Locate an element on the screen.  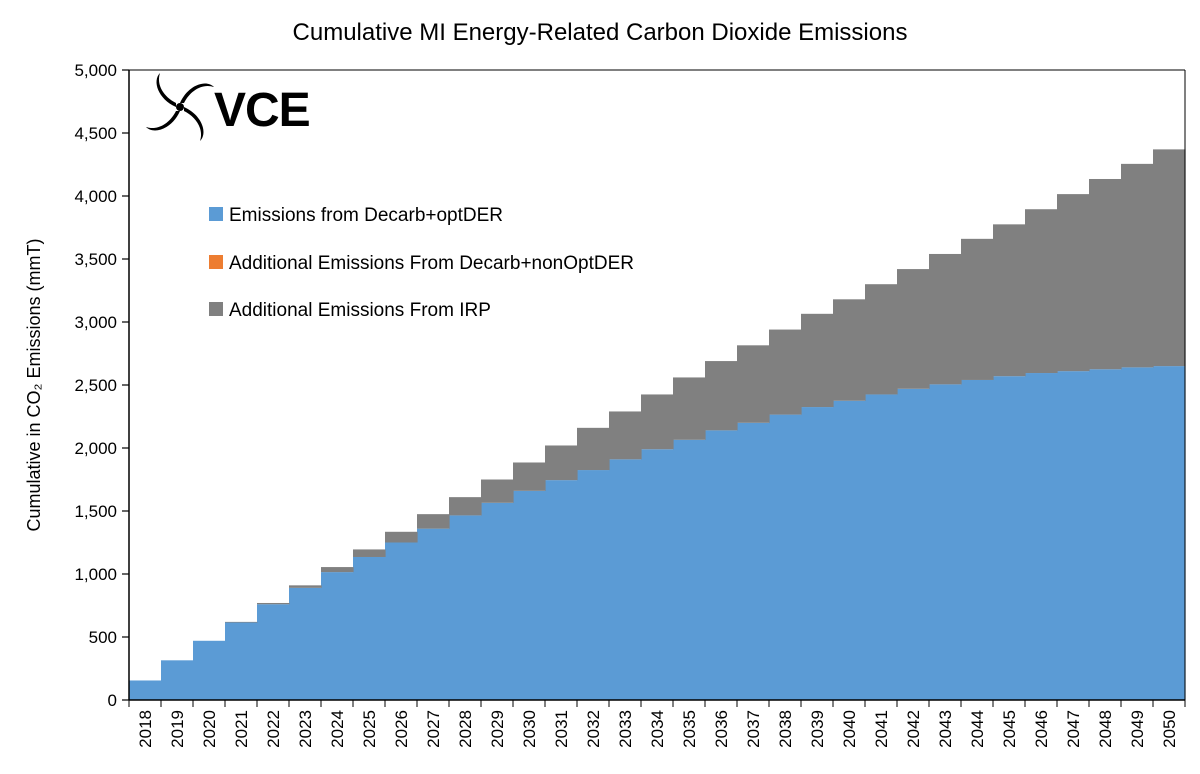
series-3-bar-2031 is located at coordinates (561, 463).